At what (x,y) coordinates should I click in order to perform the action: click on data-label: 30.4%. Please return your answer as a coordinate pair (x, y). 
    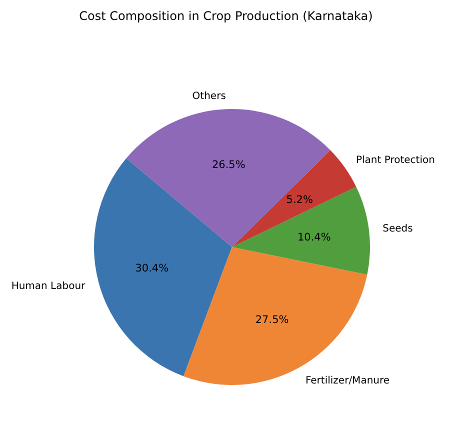
    Looking at the image, I should click on (152, 268).